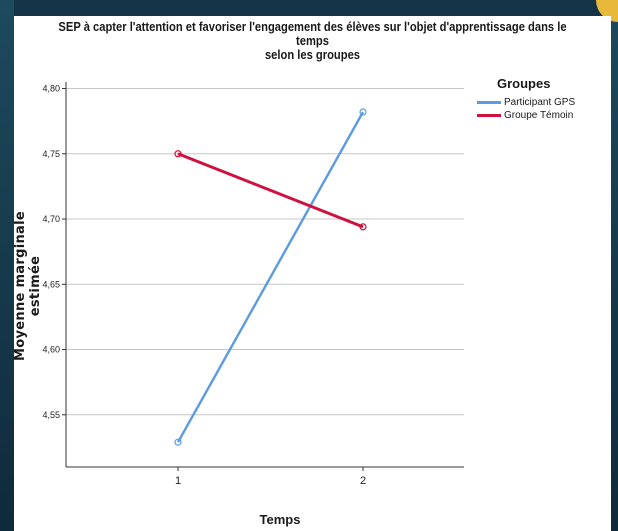  Describe the element at coordinates (51, 350) in the screenshot. I see `y-tick-label: 4,60` at that location.